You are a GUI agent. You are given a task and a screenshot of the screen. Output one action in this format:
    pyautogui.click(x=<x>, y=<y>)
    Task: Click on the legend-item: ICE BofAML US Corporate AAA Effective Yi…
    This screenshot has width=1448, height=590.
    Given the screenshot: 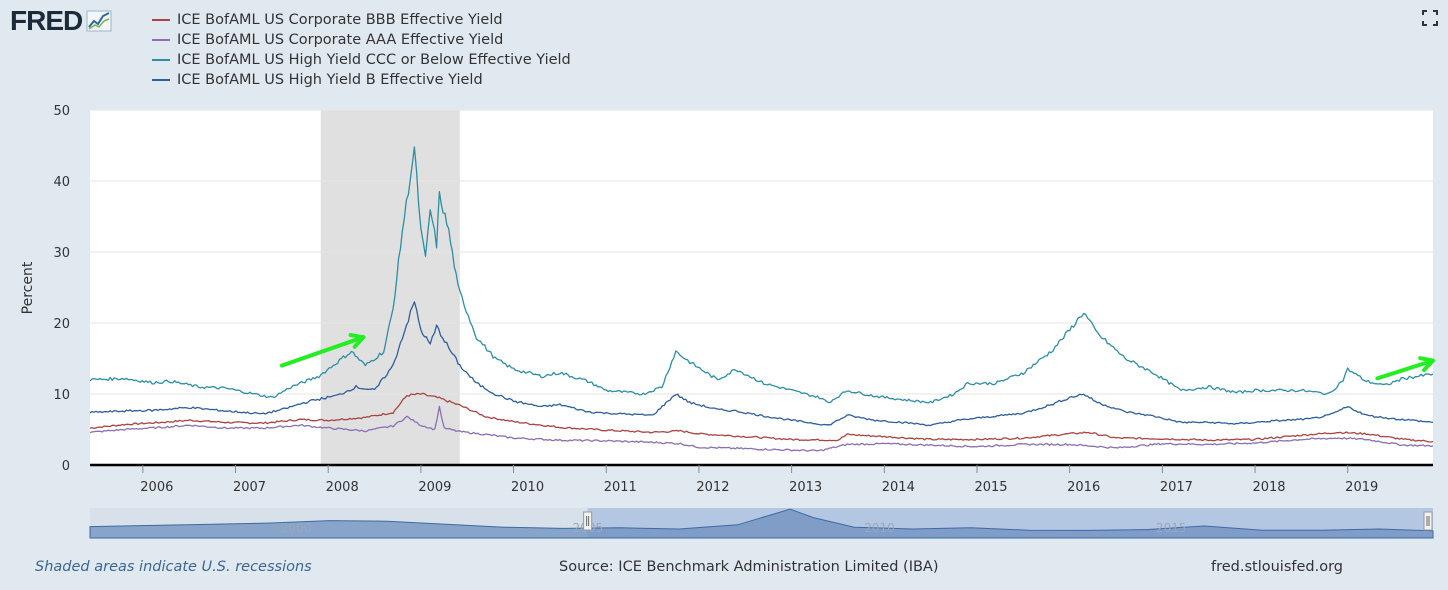 What is the action you would take?
    pyautogui.click(x=361, y=40)
    